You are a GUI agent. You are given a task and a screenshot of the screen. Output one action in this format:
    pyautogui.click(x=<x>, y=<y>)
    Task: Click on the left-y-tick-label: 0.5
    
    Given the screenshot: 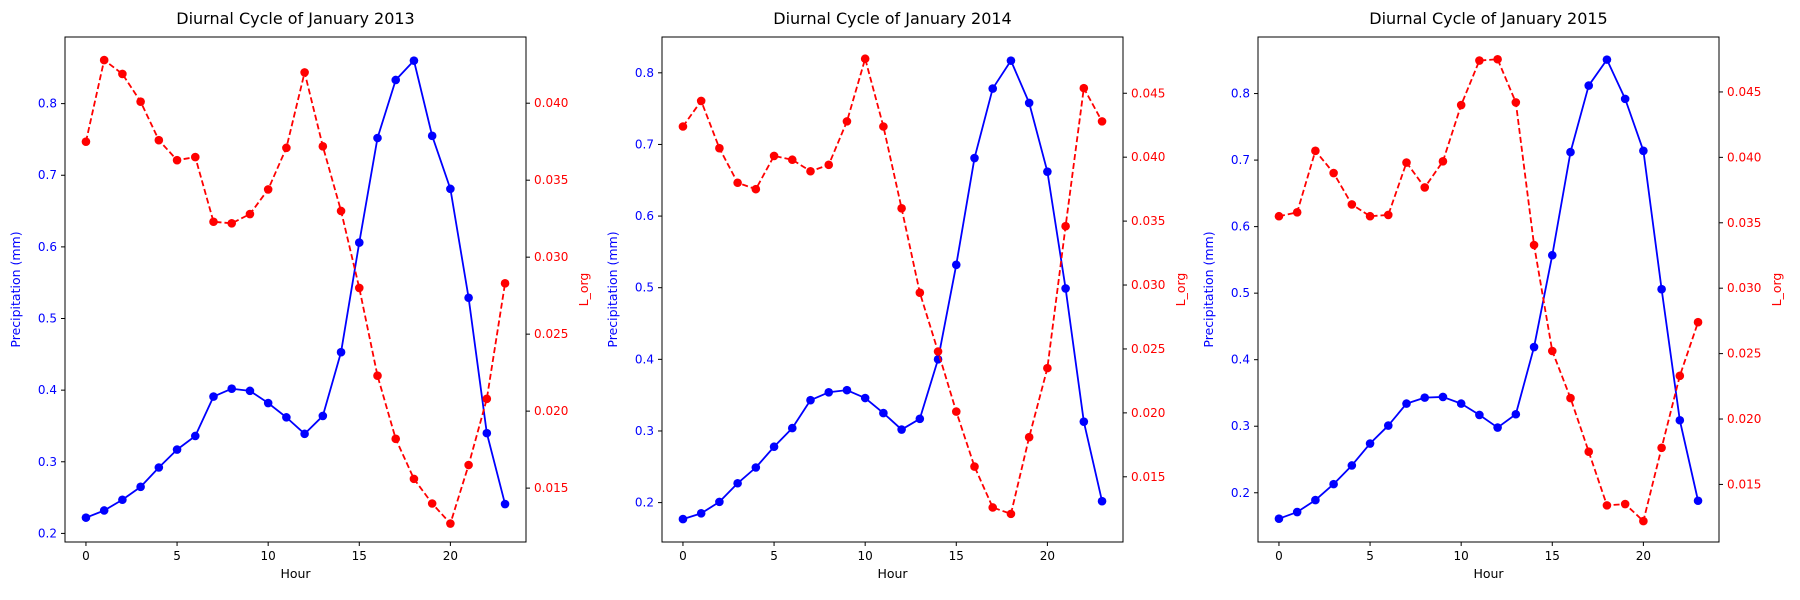 What is the action you would take?
    pyautogui.click(x=47, y=319)
    